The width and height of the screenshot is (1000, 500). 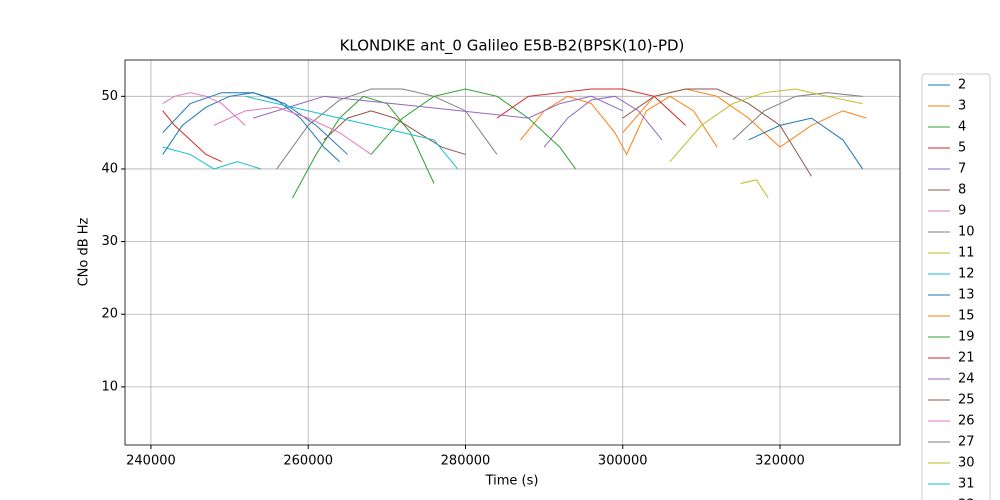 What do you see at coordinates (966, 421) in the screenshot?
I see `legend-label: 26` at bounding box center [966, 421].